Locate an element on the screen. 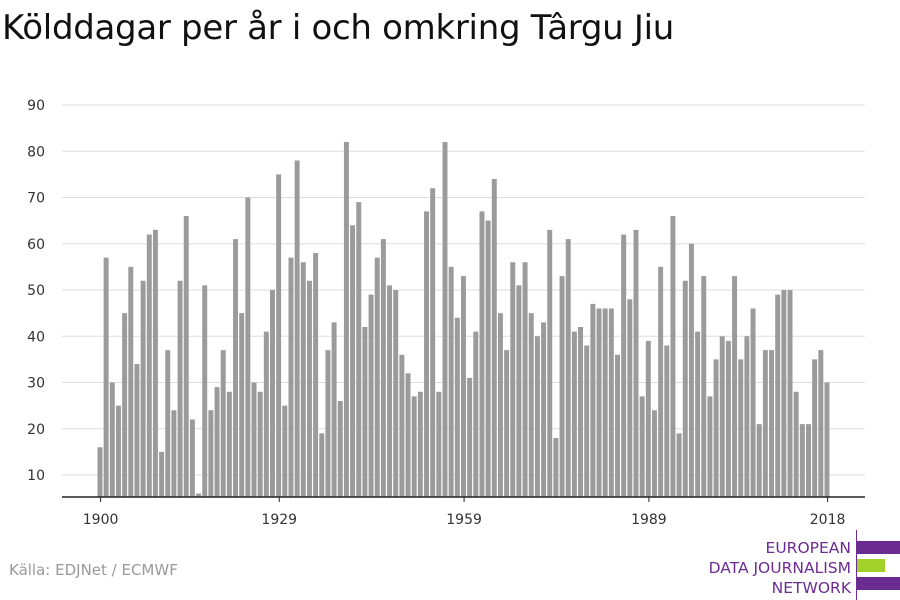 This screenshot has height=600, width=900. bar-1987 is located at coordinates (636, 363).